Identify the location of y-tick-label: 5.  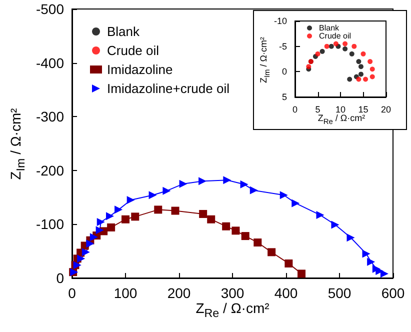
(284, 97).